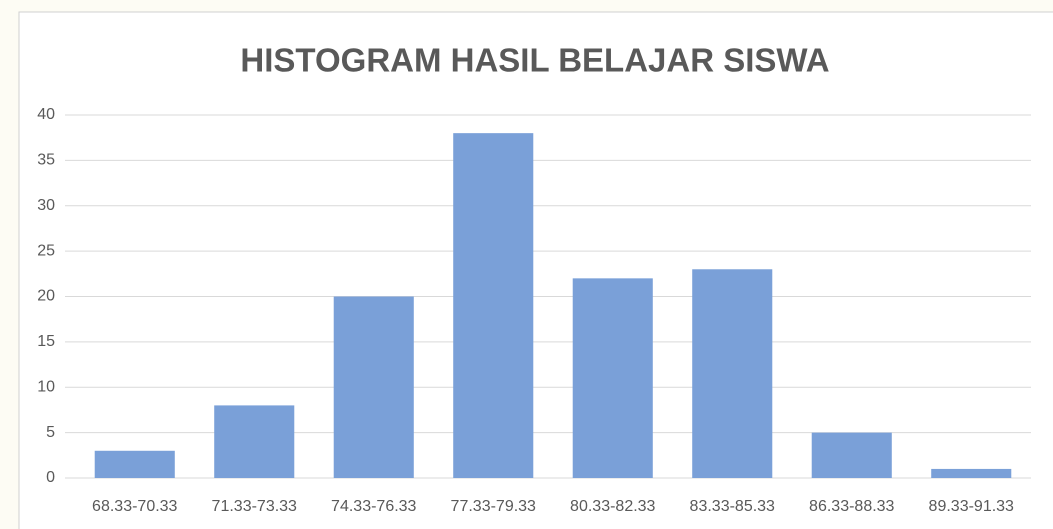 The image size is (1053, 529). Describe the element at coordinates (46, 205) in the screenshot. I see `y-tick-label: 30` at that location.